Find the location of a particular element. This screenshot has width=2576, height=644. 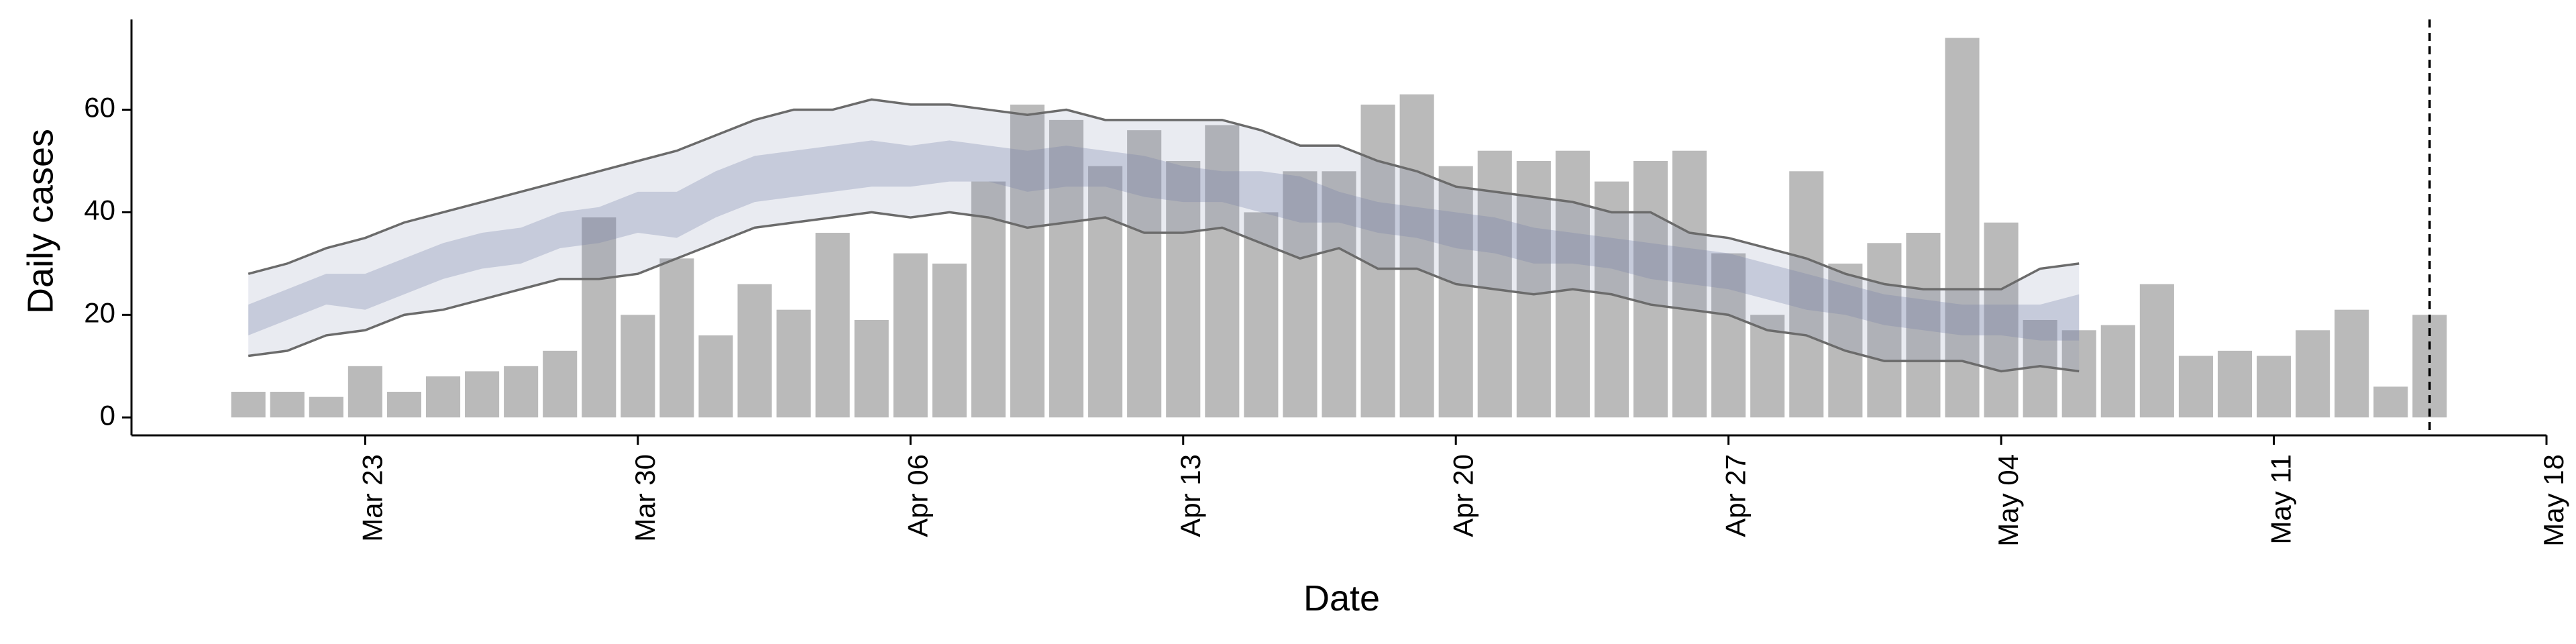

y-tick-label: 0 is located at coordinates (107, 415).